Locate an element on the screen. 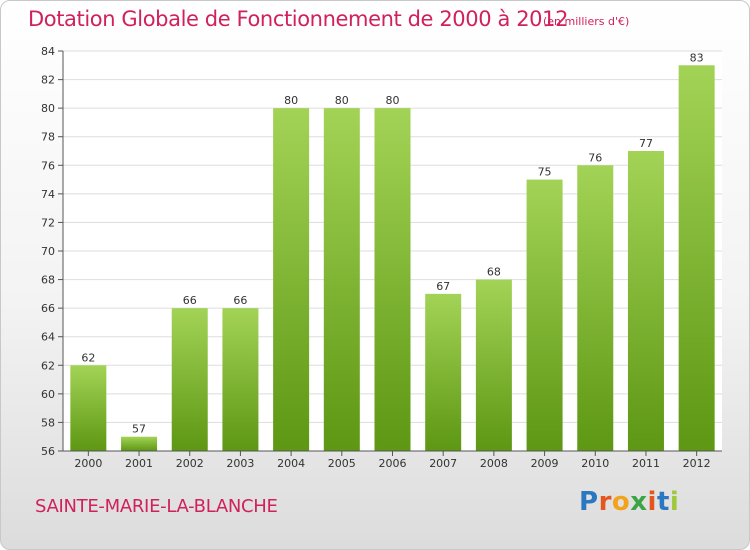  value-label: 57 is located at coordinates (139, 429).